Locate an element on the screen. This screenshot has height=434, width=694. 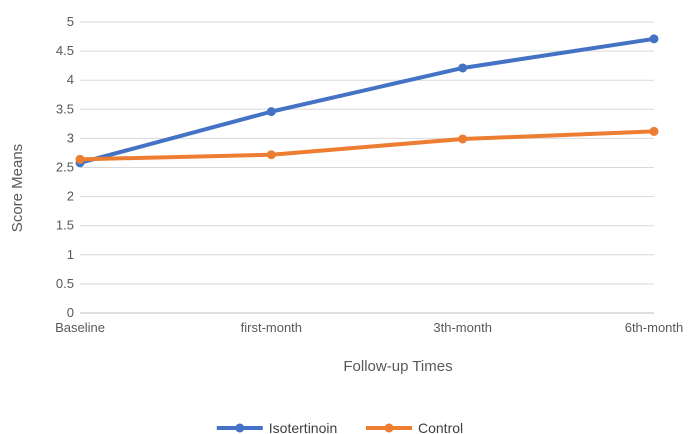
y-tick-label: 0 is located at coordinates (70, 312).